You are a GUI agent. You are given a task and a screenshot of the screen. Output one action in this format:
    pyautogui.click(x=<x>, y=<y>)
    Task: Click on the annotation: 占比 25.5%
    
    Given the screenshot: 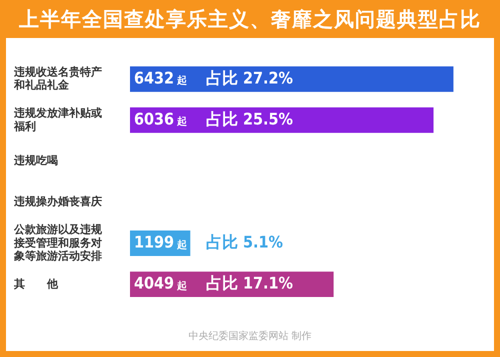 What is the action you would take?
    pyautogui.click(x=249, y=118)
    